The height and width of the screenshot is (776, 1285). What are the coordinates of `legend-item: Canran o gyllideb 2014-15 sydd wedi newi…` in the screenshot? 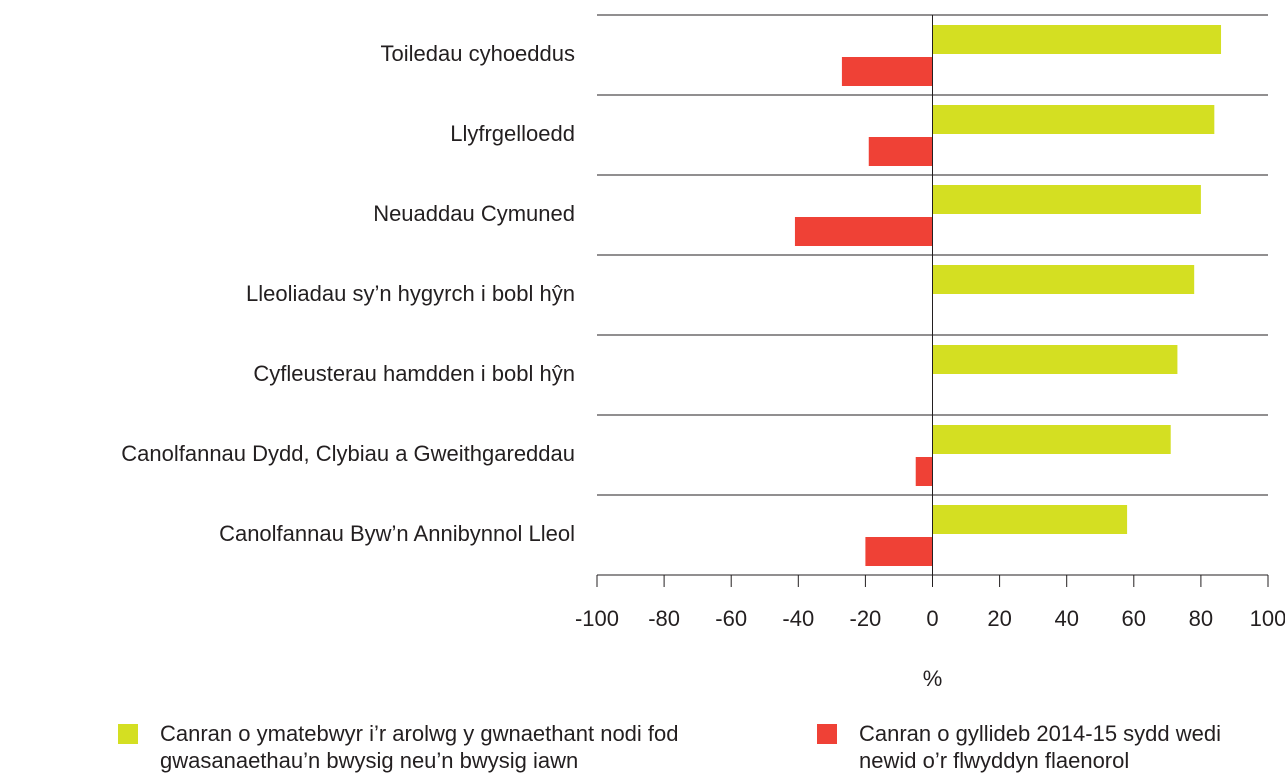 It's located at (1037, 747).